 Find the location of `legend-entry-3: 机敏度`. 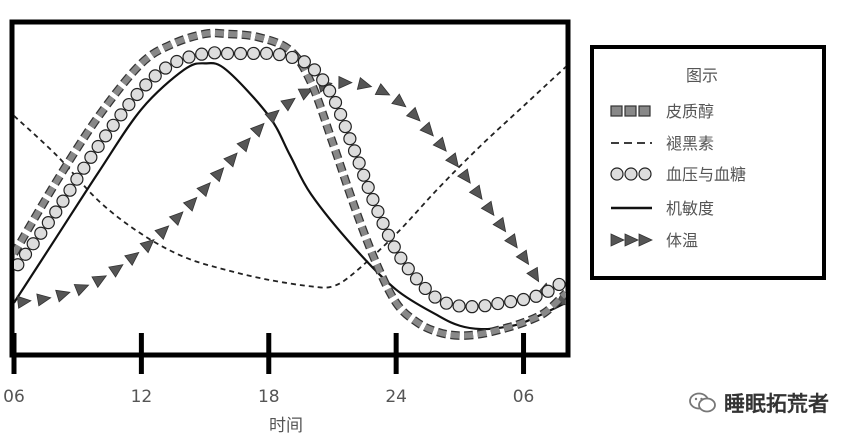

legend-entry-3: 机敏度 is located at coordinates (662, 208).